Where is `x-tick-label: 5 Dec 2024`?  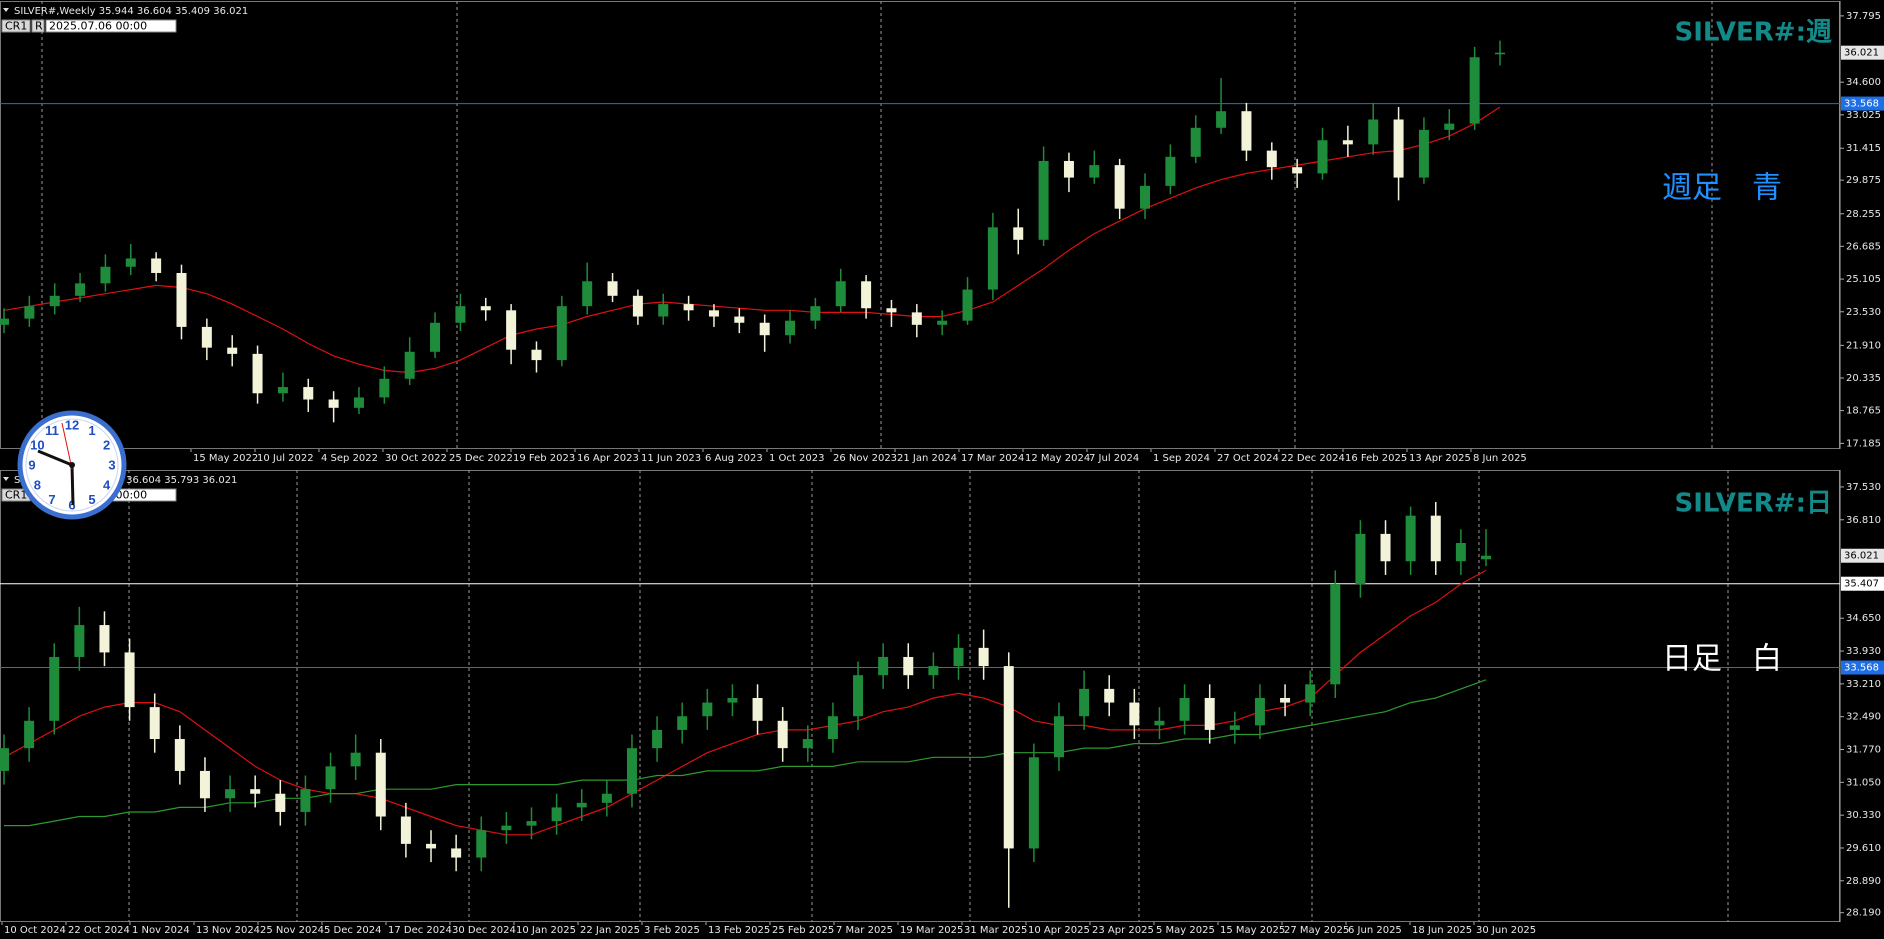
x-tick-label: 5 Dec 2024 is located at coordinates (353, 930).